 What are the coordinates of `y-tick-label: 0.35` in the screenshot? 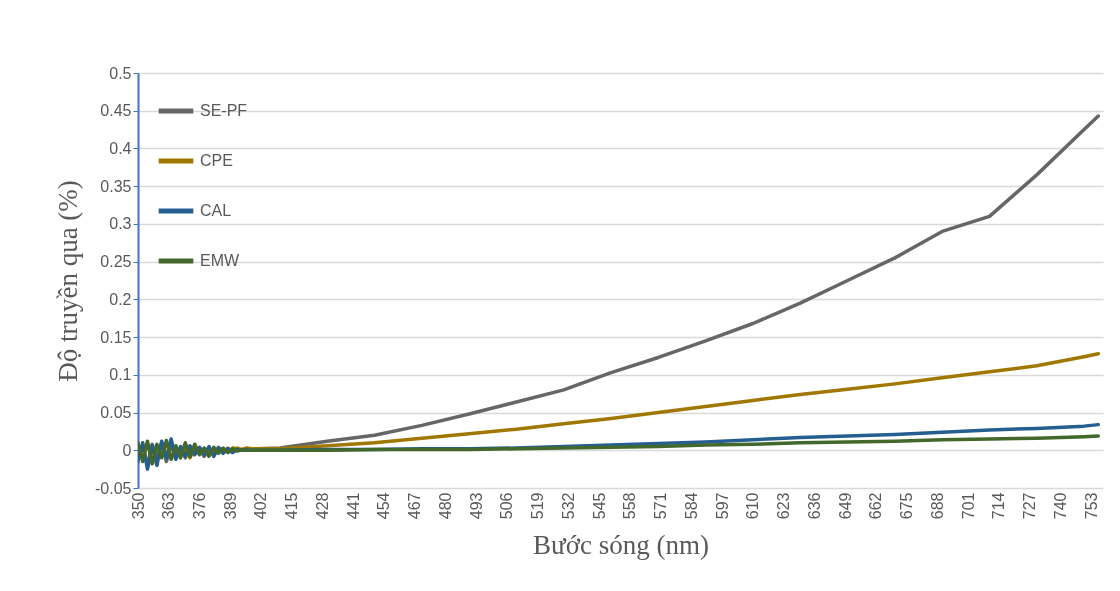 It's located at (116, 186).